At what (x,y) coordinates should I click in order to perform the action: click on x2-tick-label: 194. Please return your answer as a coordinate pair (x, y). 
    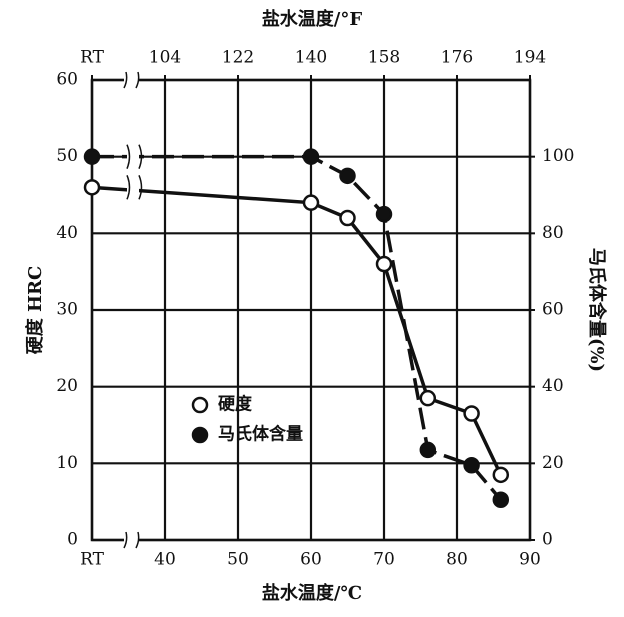
    Looking at the image, I should click on (530, 58).